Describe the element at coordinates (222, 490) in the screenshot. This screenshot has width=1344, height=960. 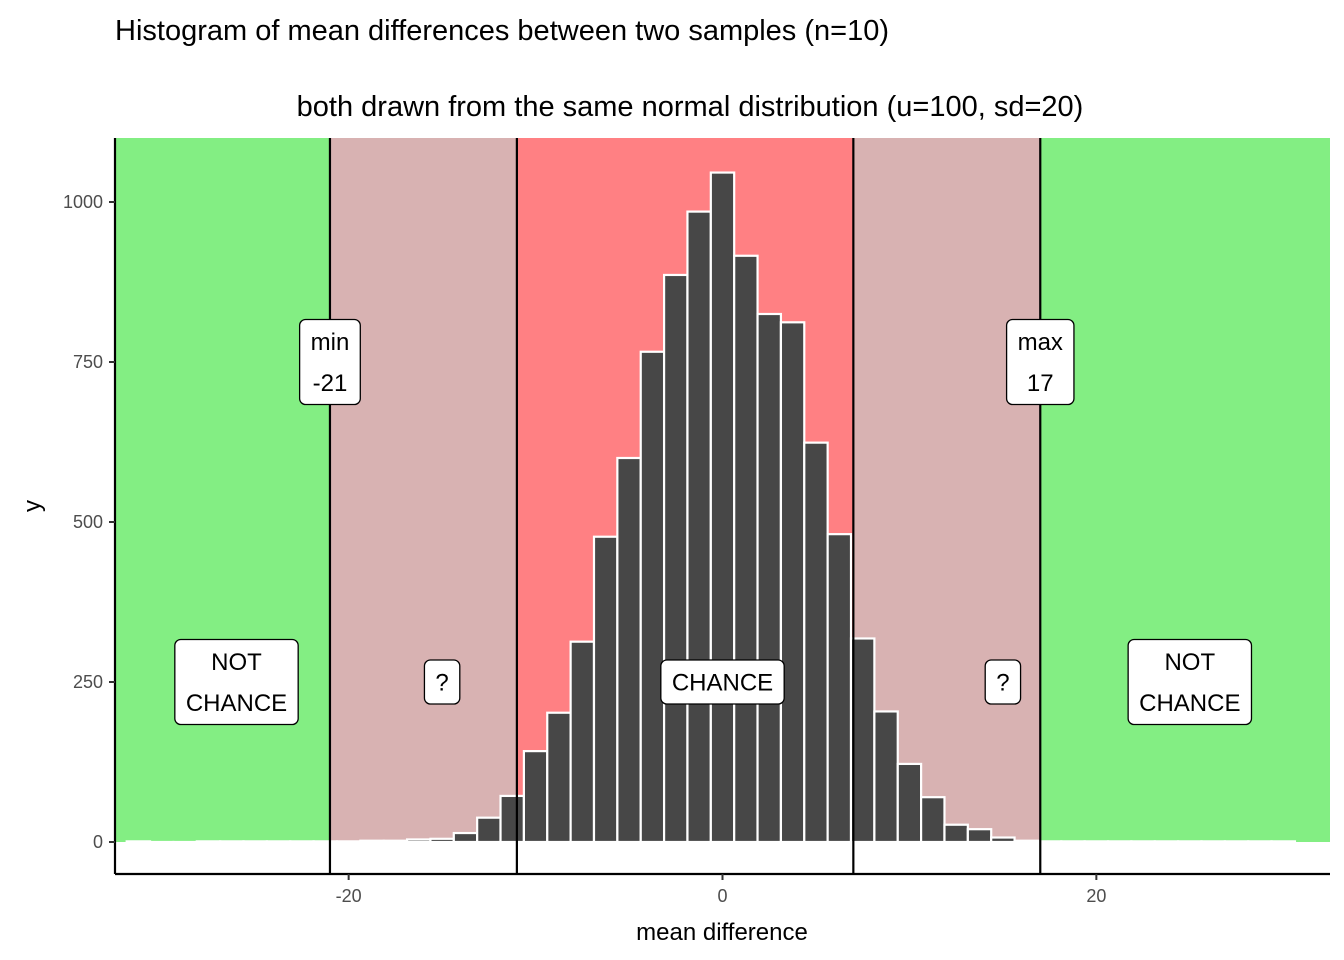
I see `region-not-chance-left` at that location.